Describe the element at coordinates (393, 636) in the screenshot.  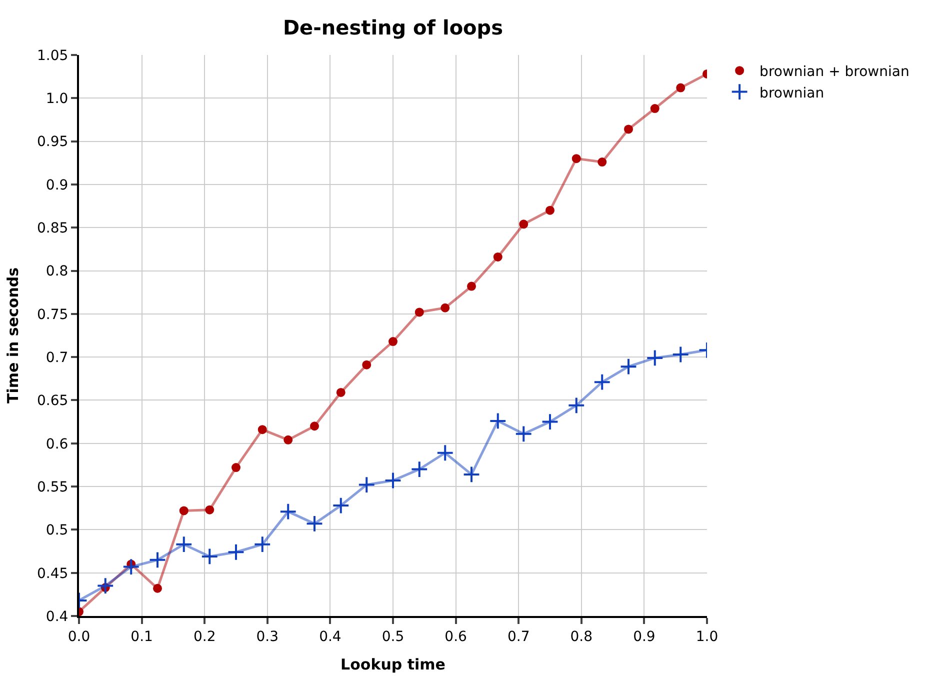
I see `x-tick-label: 0.5` at that location.